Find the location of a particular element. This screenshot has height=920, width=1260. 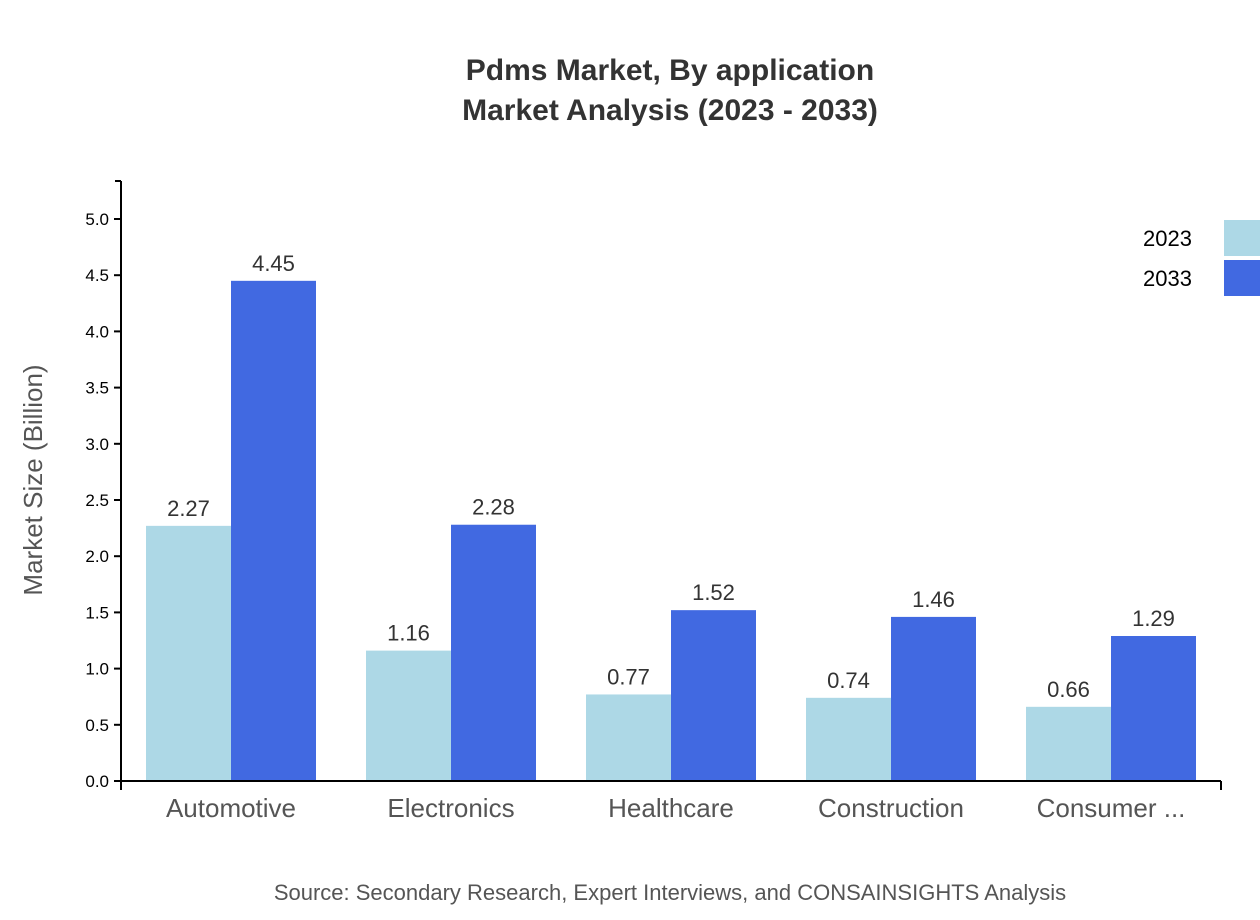

legend-label: 2023 is located at coordinates (1167, 238).